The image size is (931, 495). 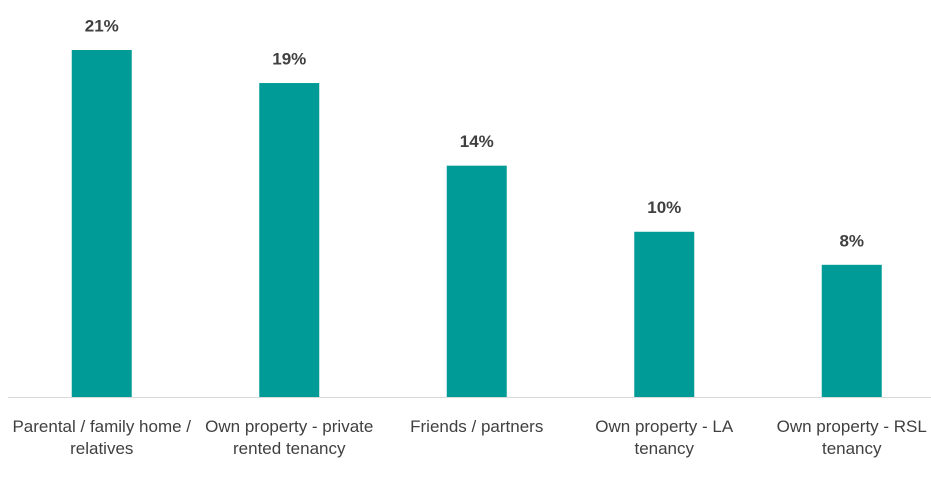 I want to click on x-tick-label: Own property - RSL tenancy, so click(x=851, y=437).